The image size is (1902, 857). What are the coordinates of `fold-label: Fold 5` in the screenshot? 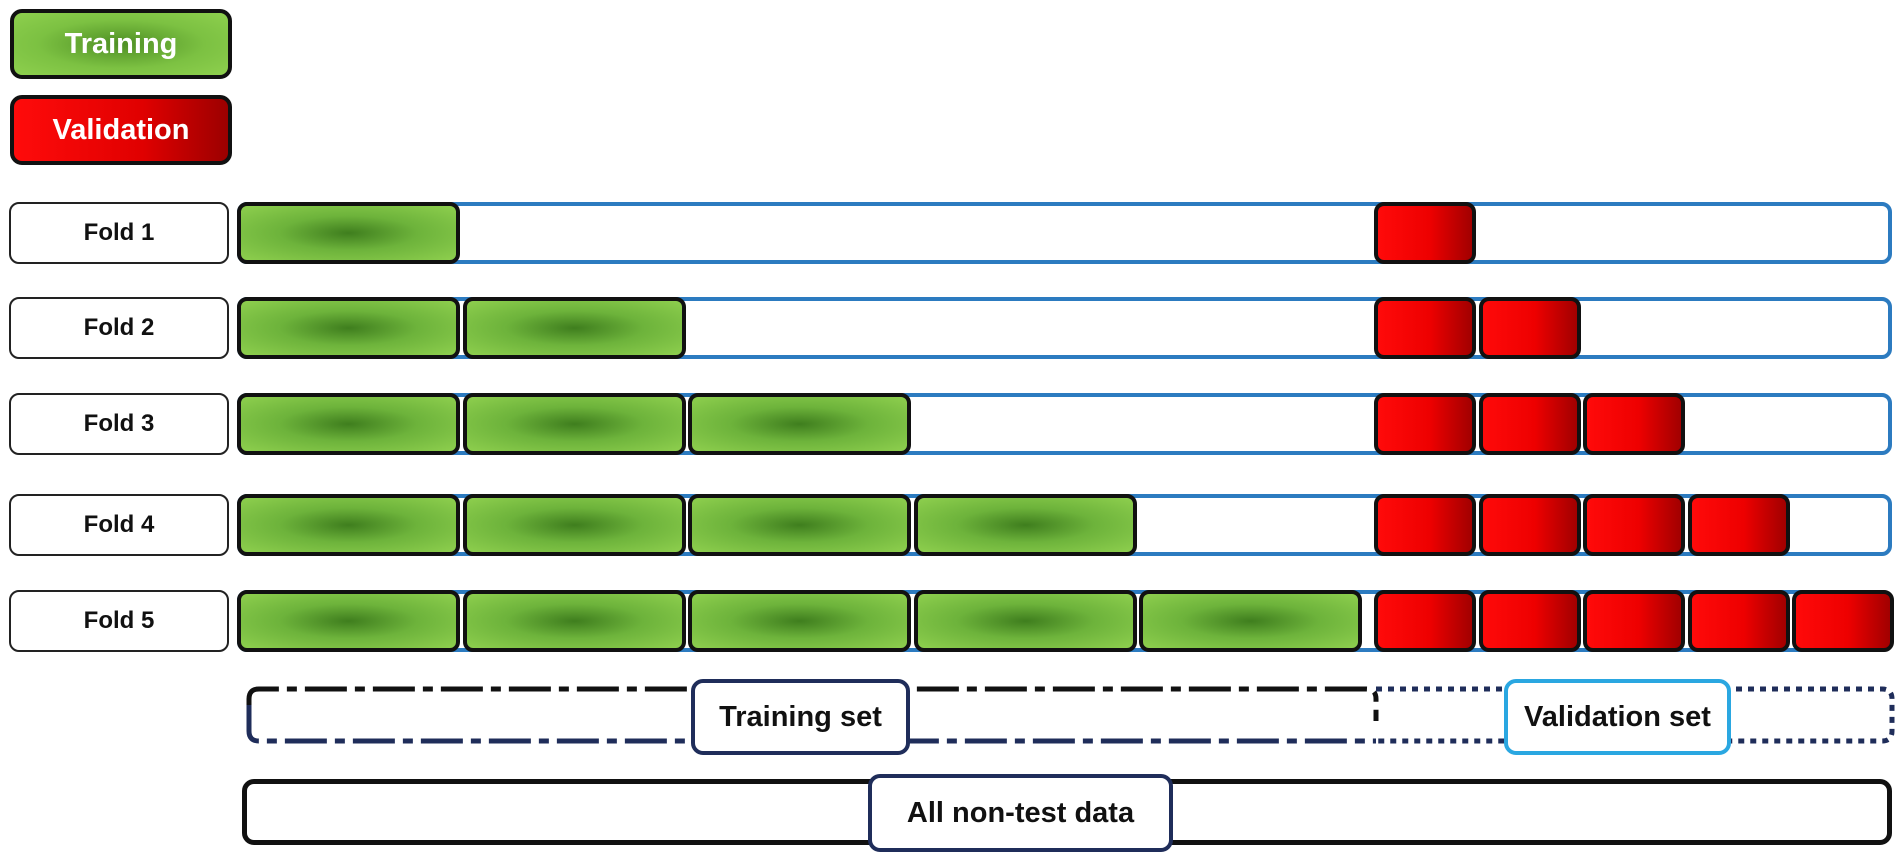 It's located at (119, 621).